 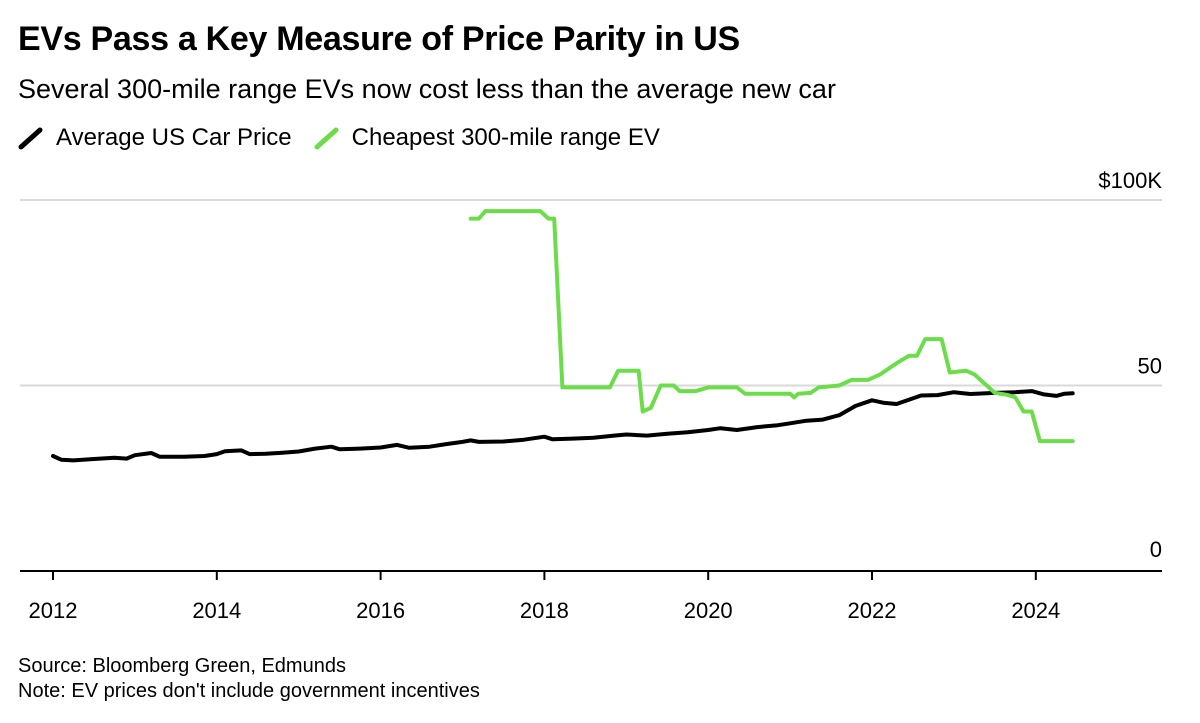 I want to click on x-tick-label-2012: 2012, so click(x=53, y=610).